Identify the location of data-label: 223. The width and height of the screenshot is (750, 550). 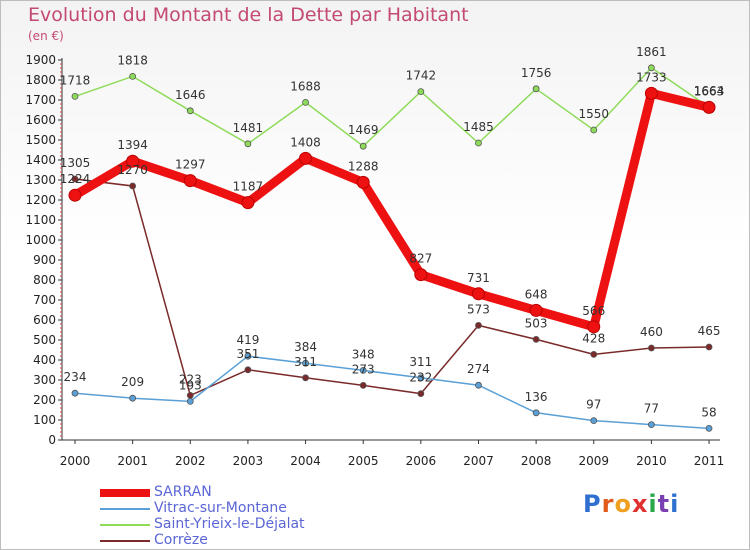
(190, 379).